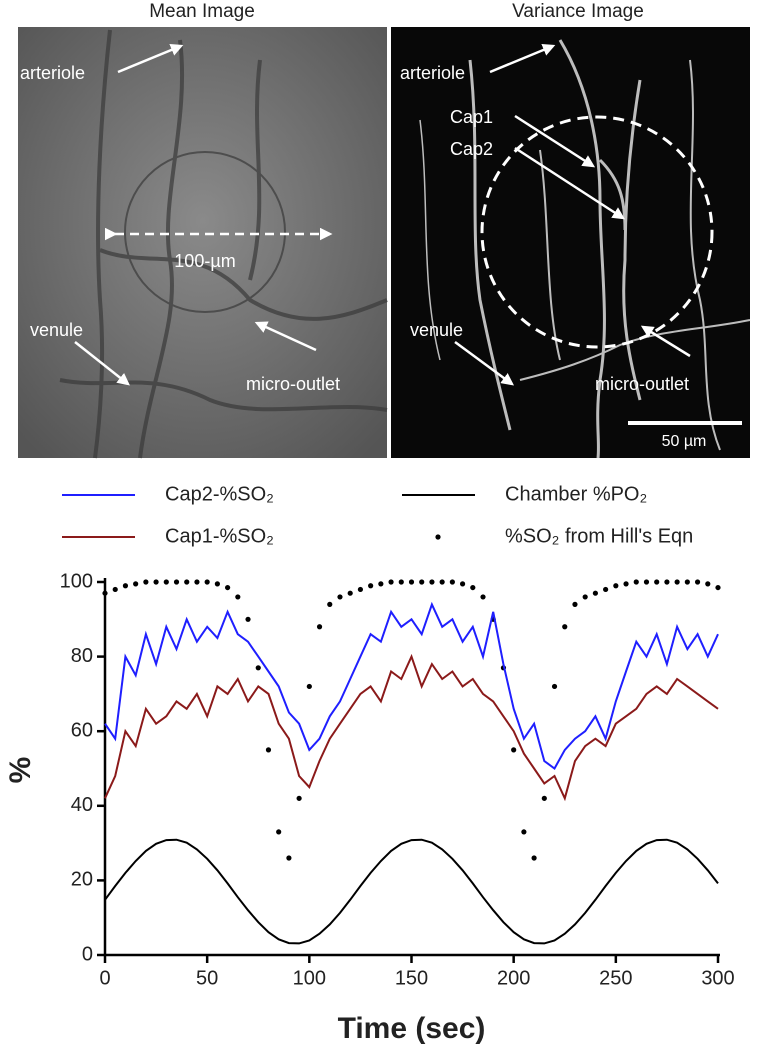  Describe the element at coordinates (309, 978) in the screenshot. I see `x-tick-label: 100` at that location.